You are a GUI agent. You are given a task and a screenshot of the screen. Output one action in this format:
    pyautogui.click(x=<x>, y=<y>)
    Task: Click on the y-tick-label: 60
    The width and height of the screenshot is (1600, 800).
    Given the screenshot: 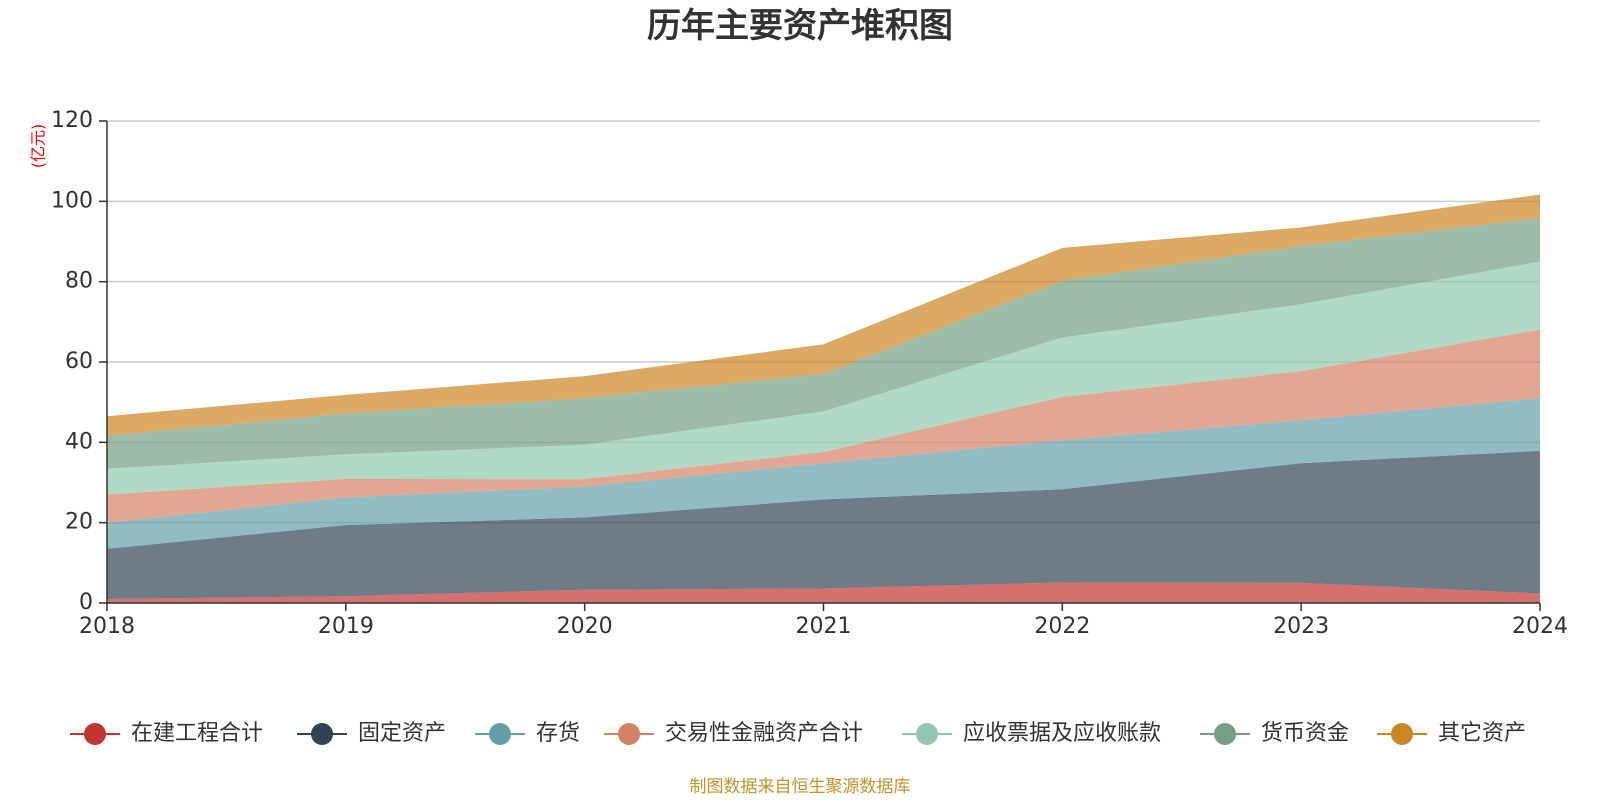 What is the action you would take?
    pyautogui.click(x=79, y=361)
    